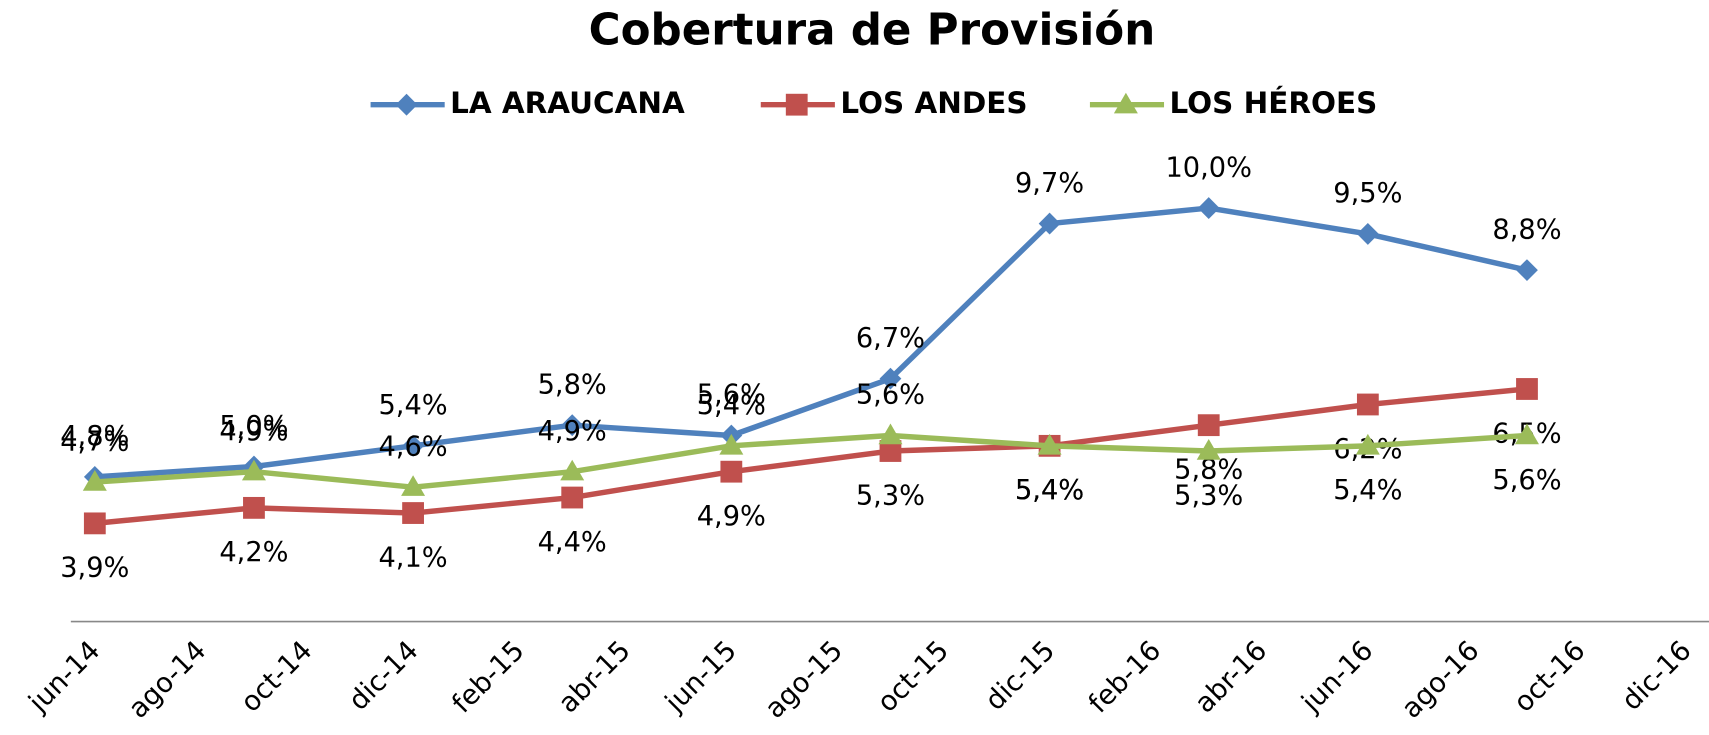  I want to click on x-tick-label: oct-14, so click(276, 676).